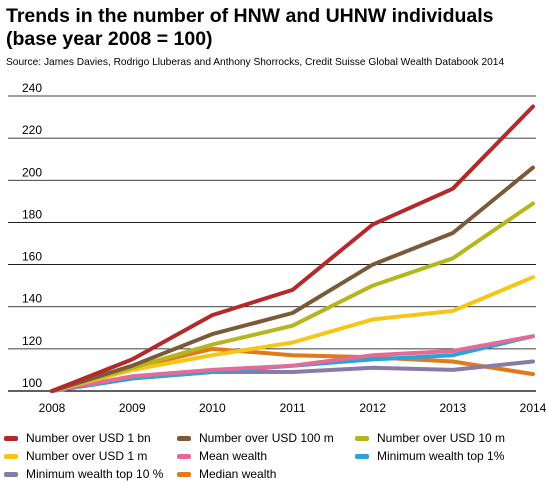 Image resolution: width=546 pixels, height=483 pixels. What do you see at coordinates (132, 408) in the screenshot?
I see `x-tick-label: 2009` at bounding box center [132, 408].